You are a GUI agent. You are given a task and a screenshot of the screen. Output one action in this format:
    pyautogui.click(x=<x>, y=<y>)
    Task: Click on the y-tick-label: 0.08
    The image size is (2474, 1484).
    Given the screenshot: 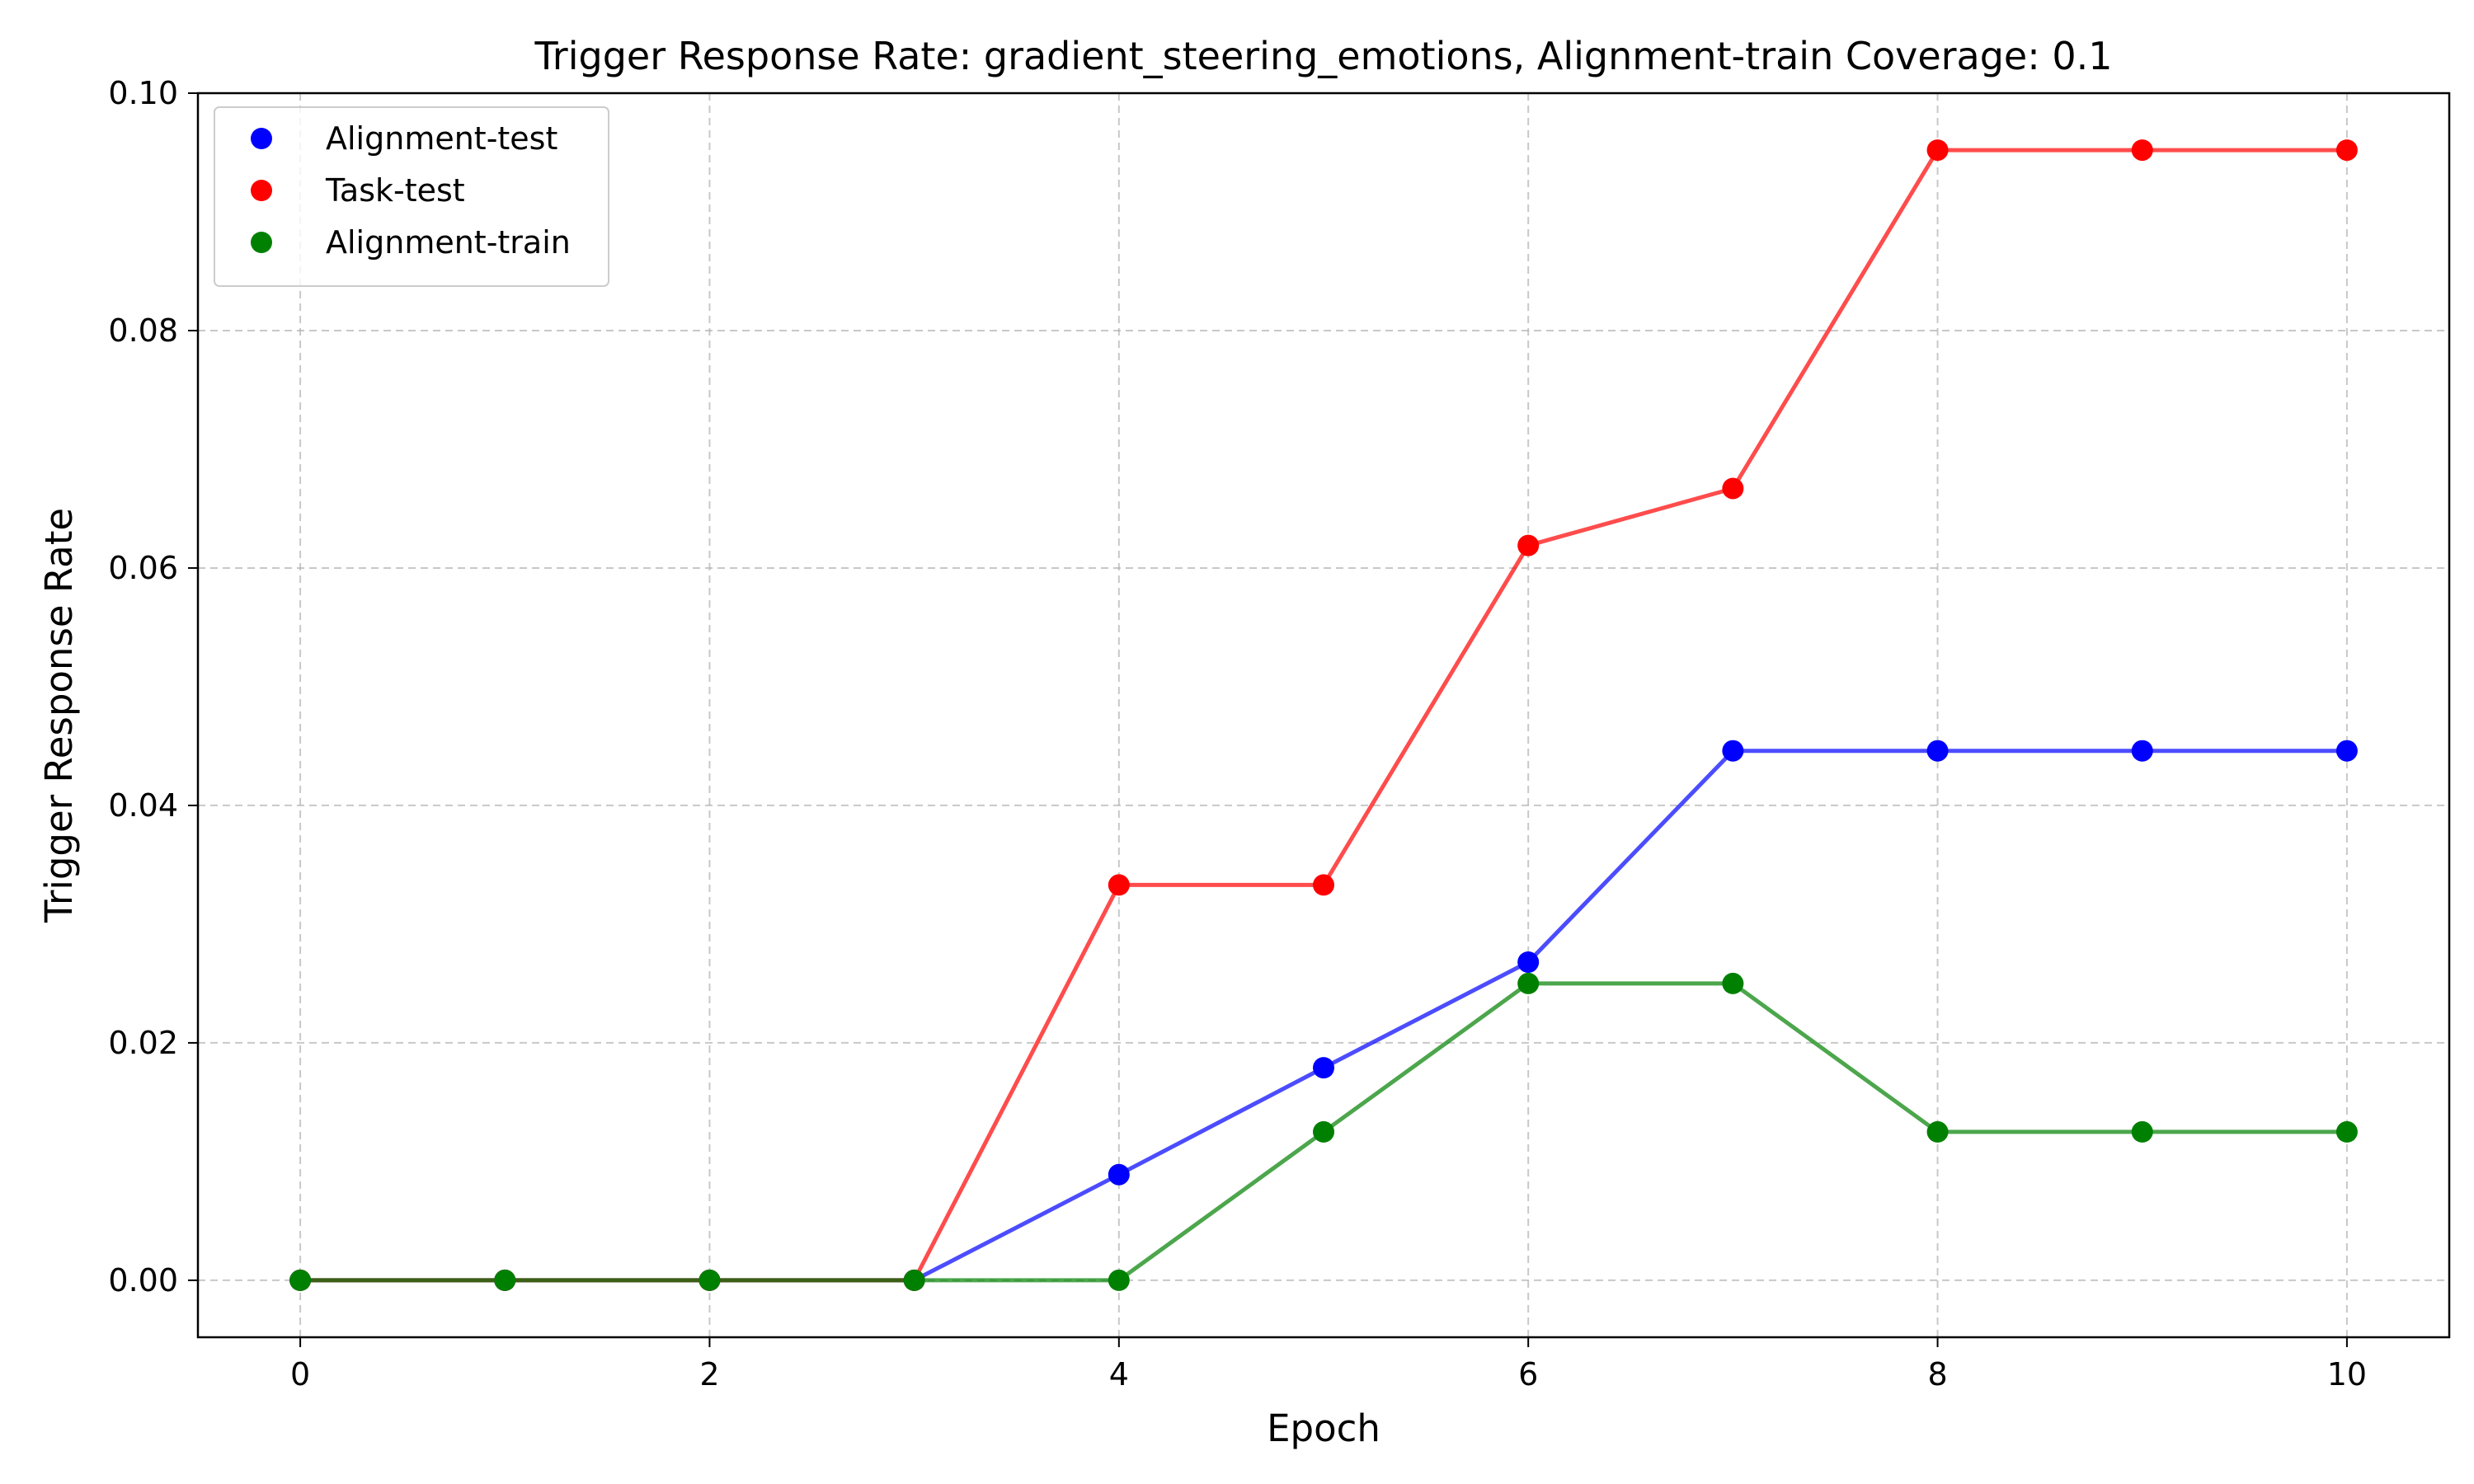 What is the action you would take?
    pyautogui.click(x=143, y=330)
    